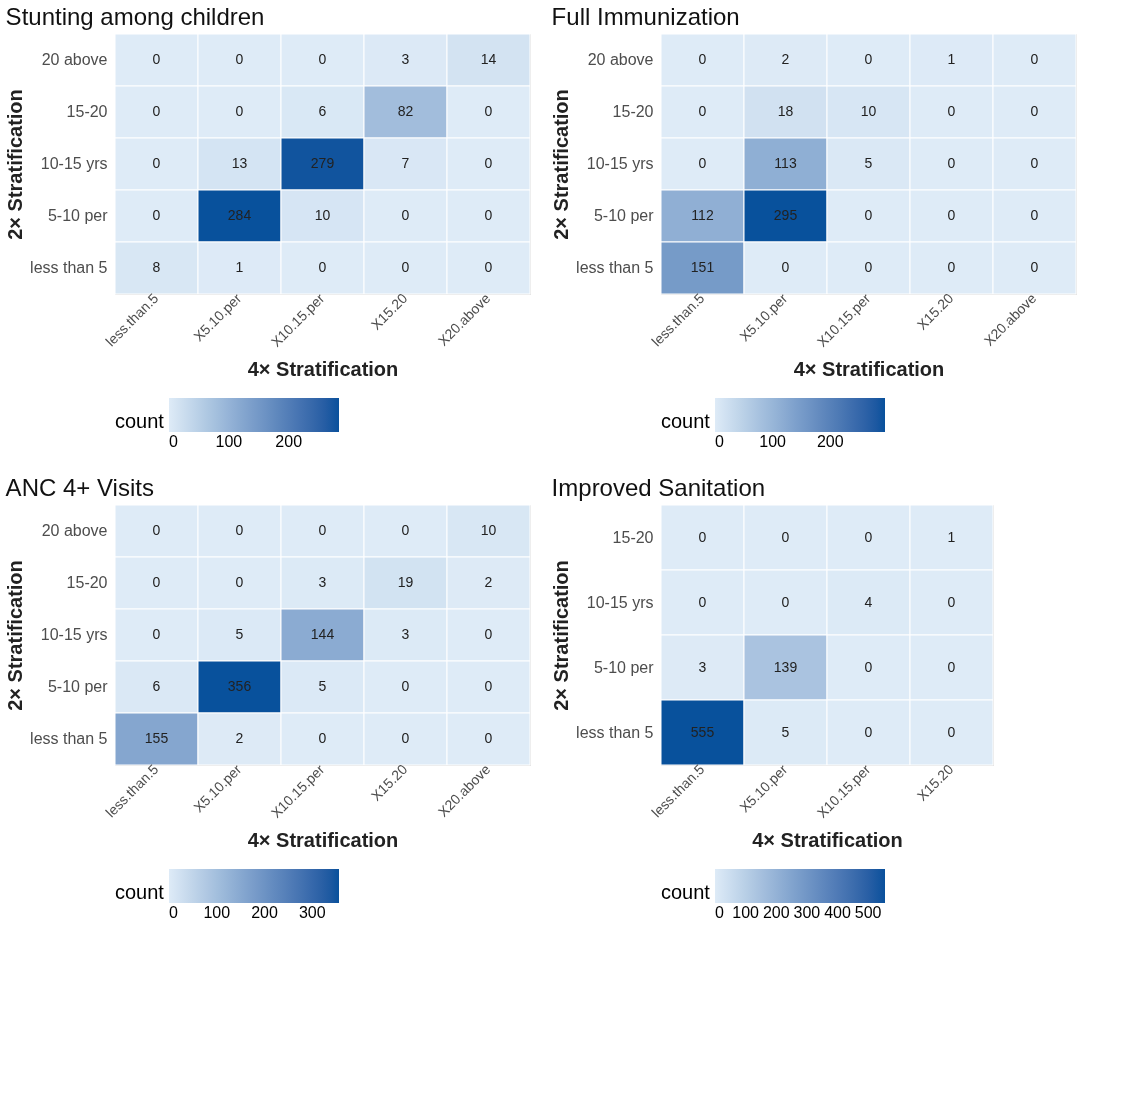 This screenshot has width=1148, height=1111. Describe the element at coordinates (868, 601) in the screenshot. I see `data-label: 4` at that location.